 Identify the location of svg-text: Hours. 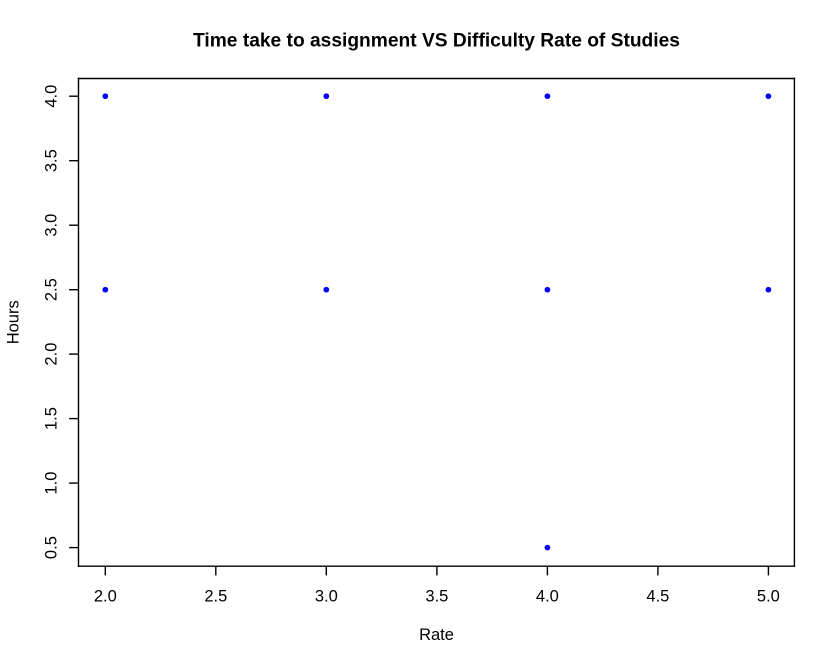
(14, 322).